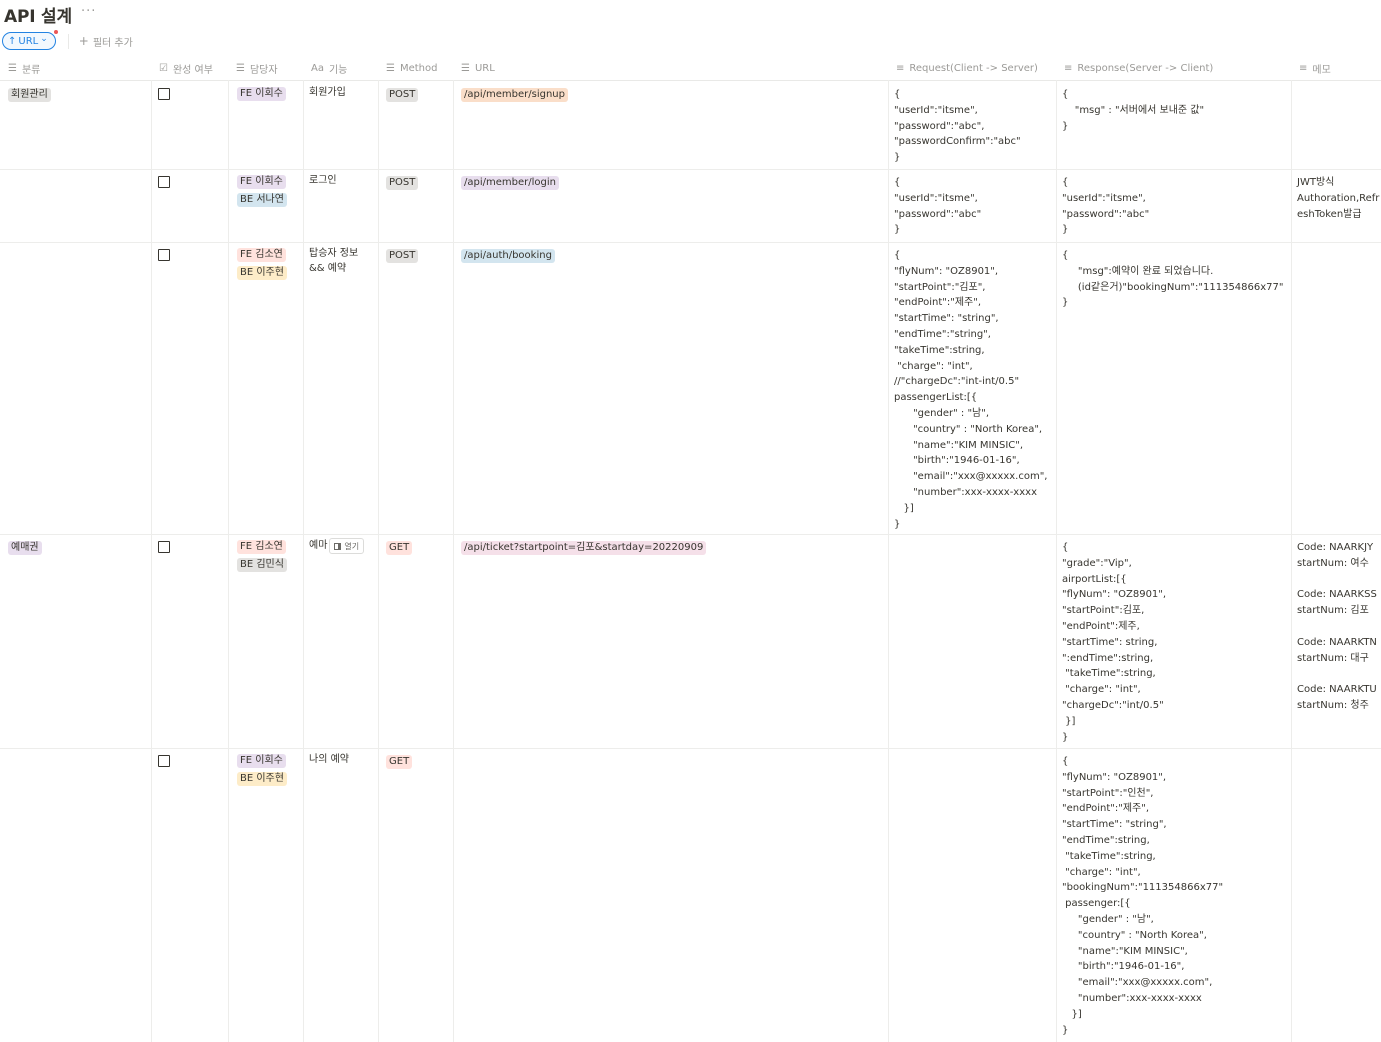 The height and width of the screenshot is (1042, 1381). I want to click on column-header-label: Method, so click(418, 68).